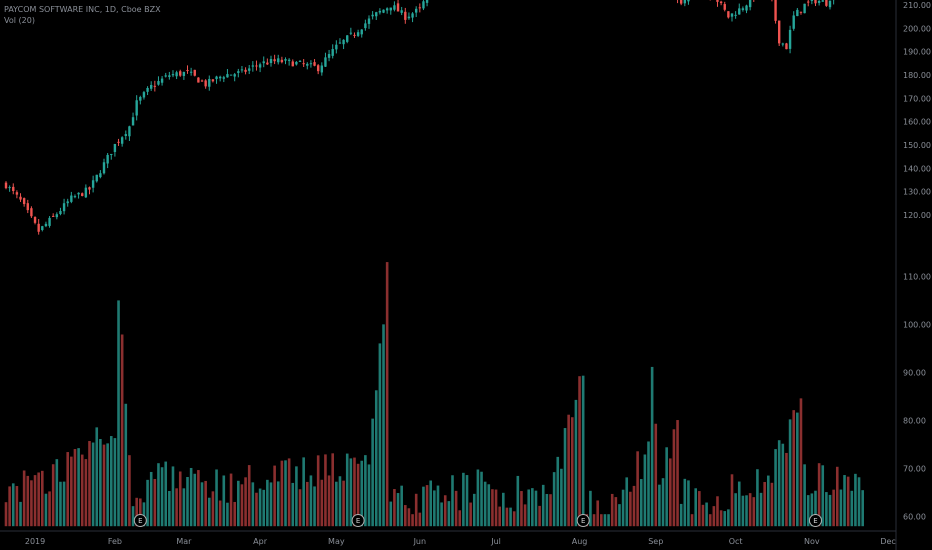 The height and width of the screenshot is (550, 932). What do you see at coordinates (580, 541) in the screenshot?
I see `time-tick-label: Aug` at bounding box center [580, 541].